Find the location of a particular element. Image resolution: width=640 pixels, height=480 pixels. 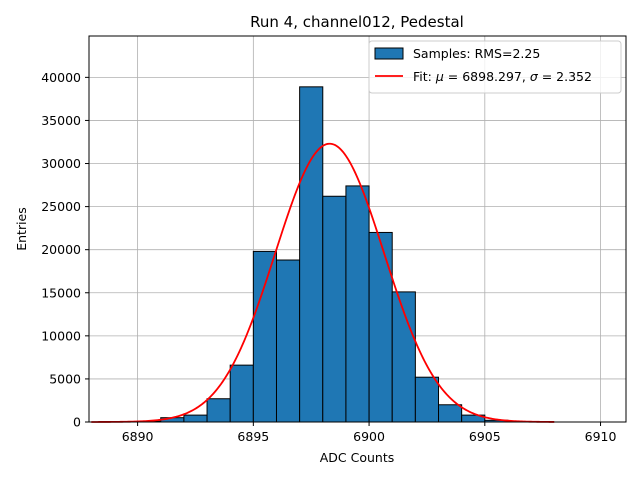

x-tick-label: 6895 is located at coordinates (253, 436).